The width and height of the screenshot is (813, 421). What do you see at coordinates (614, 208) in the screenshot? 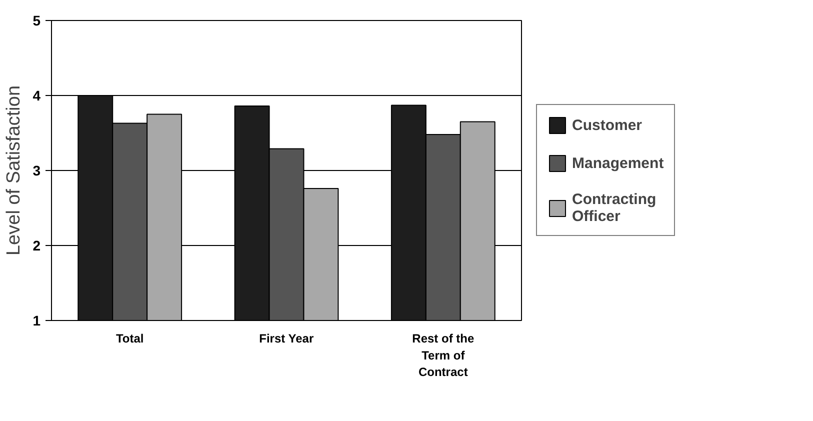
I see `legend-label: Contracting Officer` at bounding box center [614, 208].